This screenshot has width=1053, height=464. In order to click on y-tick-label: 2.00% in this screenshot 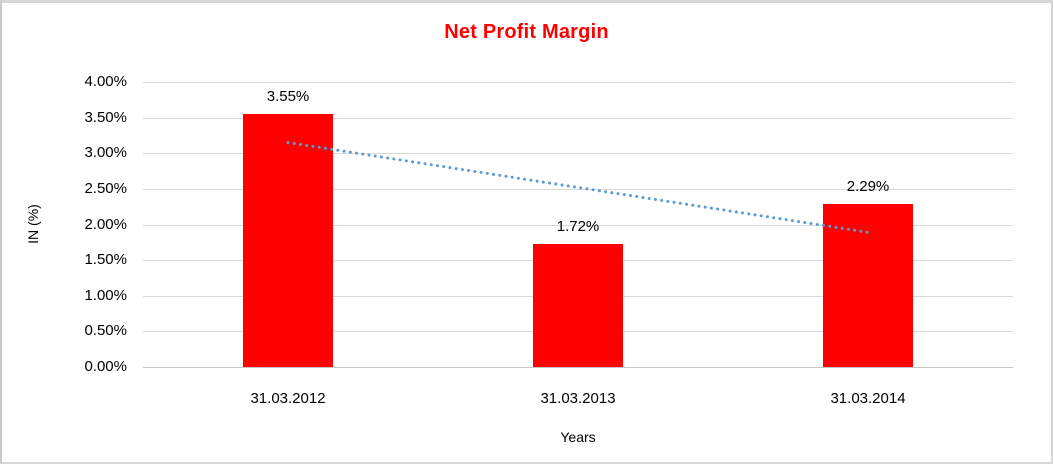, I will do `click(105, 224)`.